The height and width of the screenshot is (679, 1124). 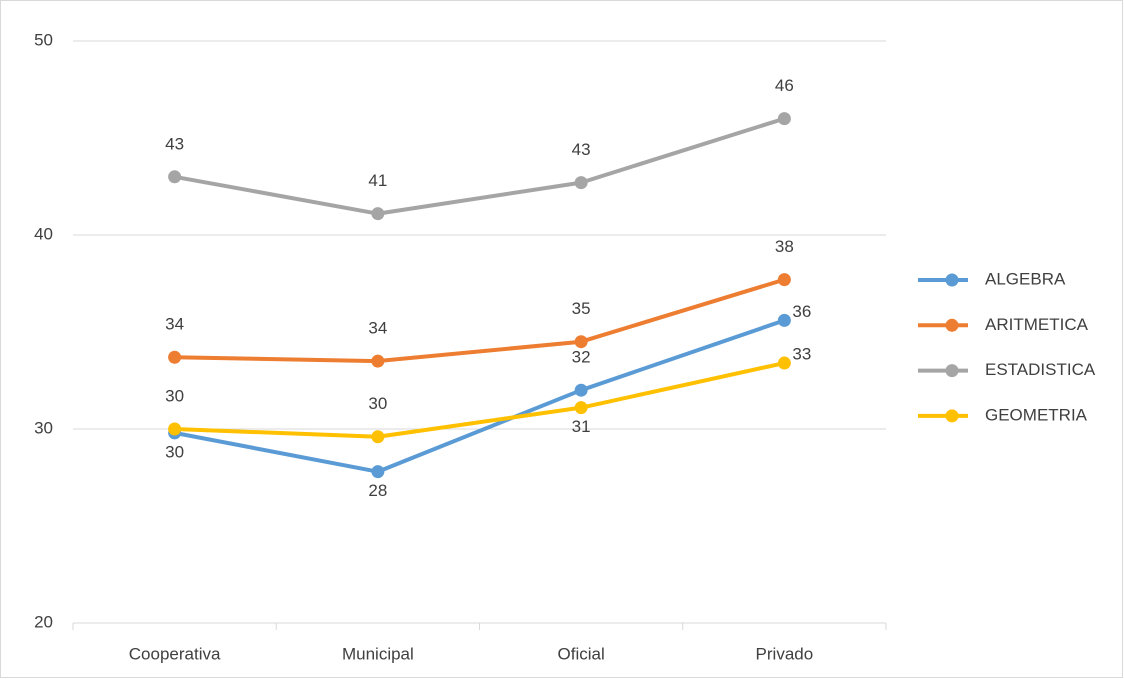 I want to click on y-tick-label: 50, so click(x=43, y=39).